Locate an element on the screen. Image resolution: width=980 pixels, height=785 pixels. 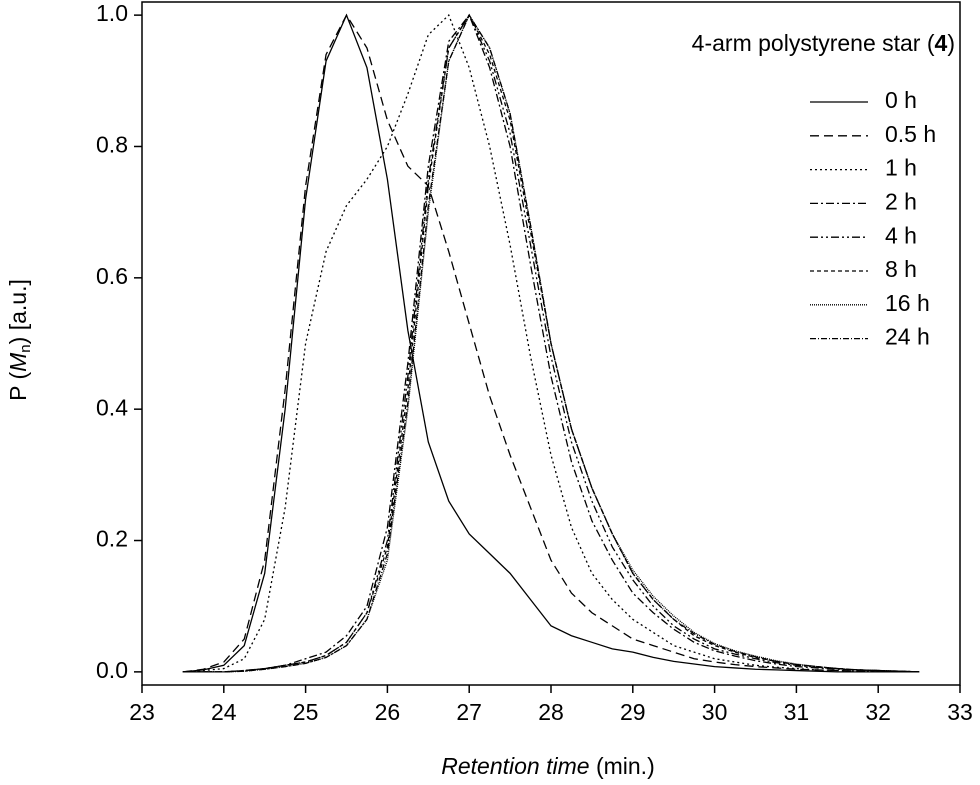
x-tick-label: 23 is located at coordinates (142, 712).